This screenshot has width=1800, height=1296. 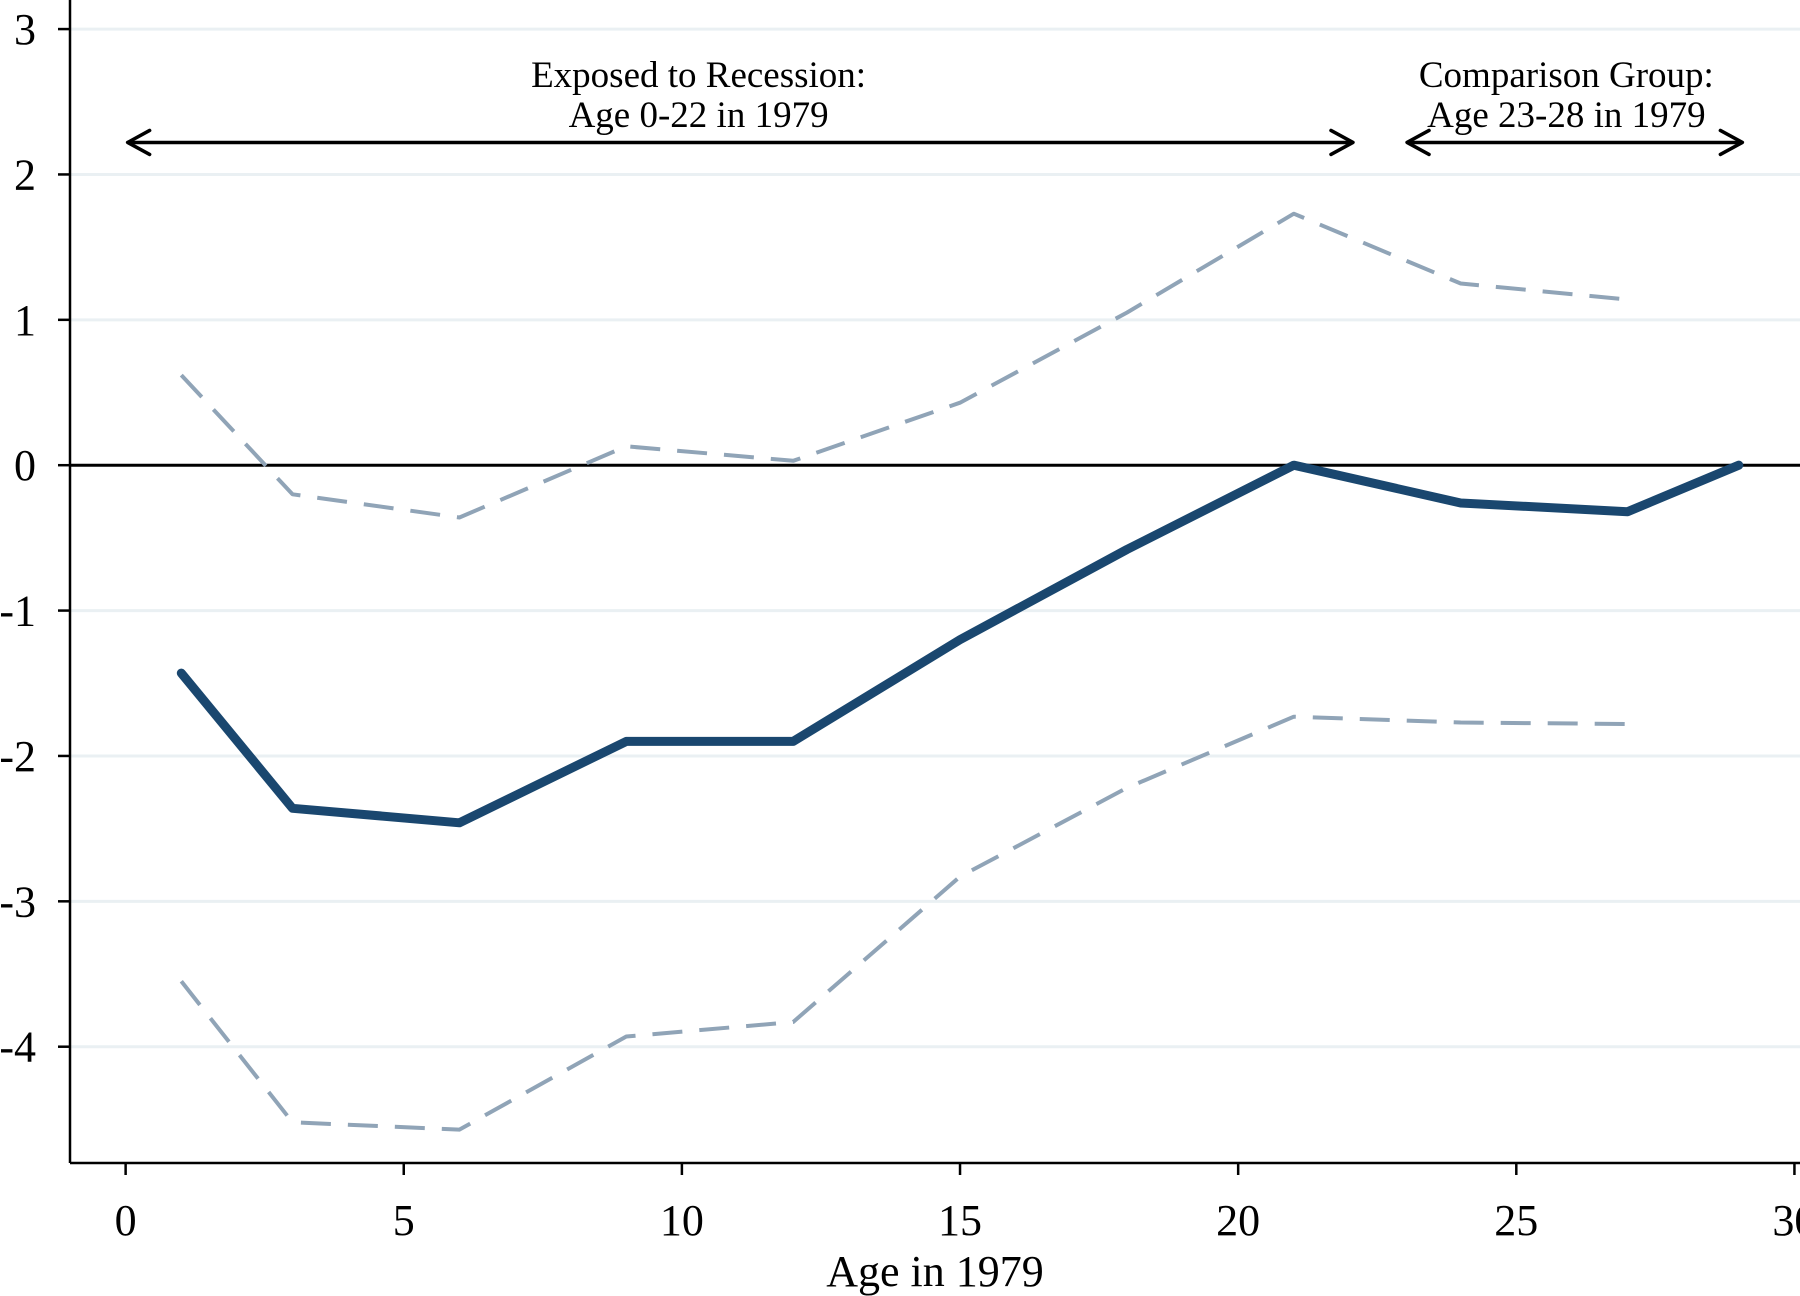 What do you see at coordinates (1566, 115) in the screenshot?
I see `annotation-comparison-line-2: Age 23-28 in 1979` at bounding box center [1566, 115].